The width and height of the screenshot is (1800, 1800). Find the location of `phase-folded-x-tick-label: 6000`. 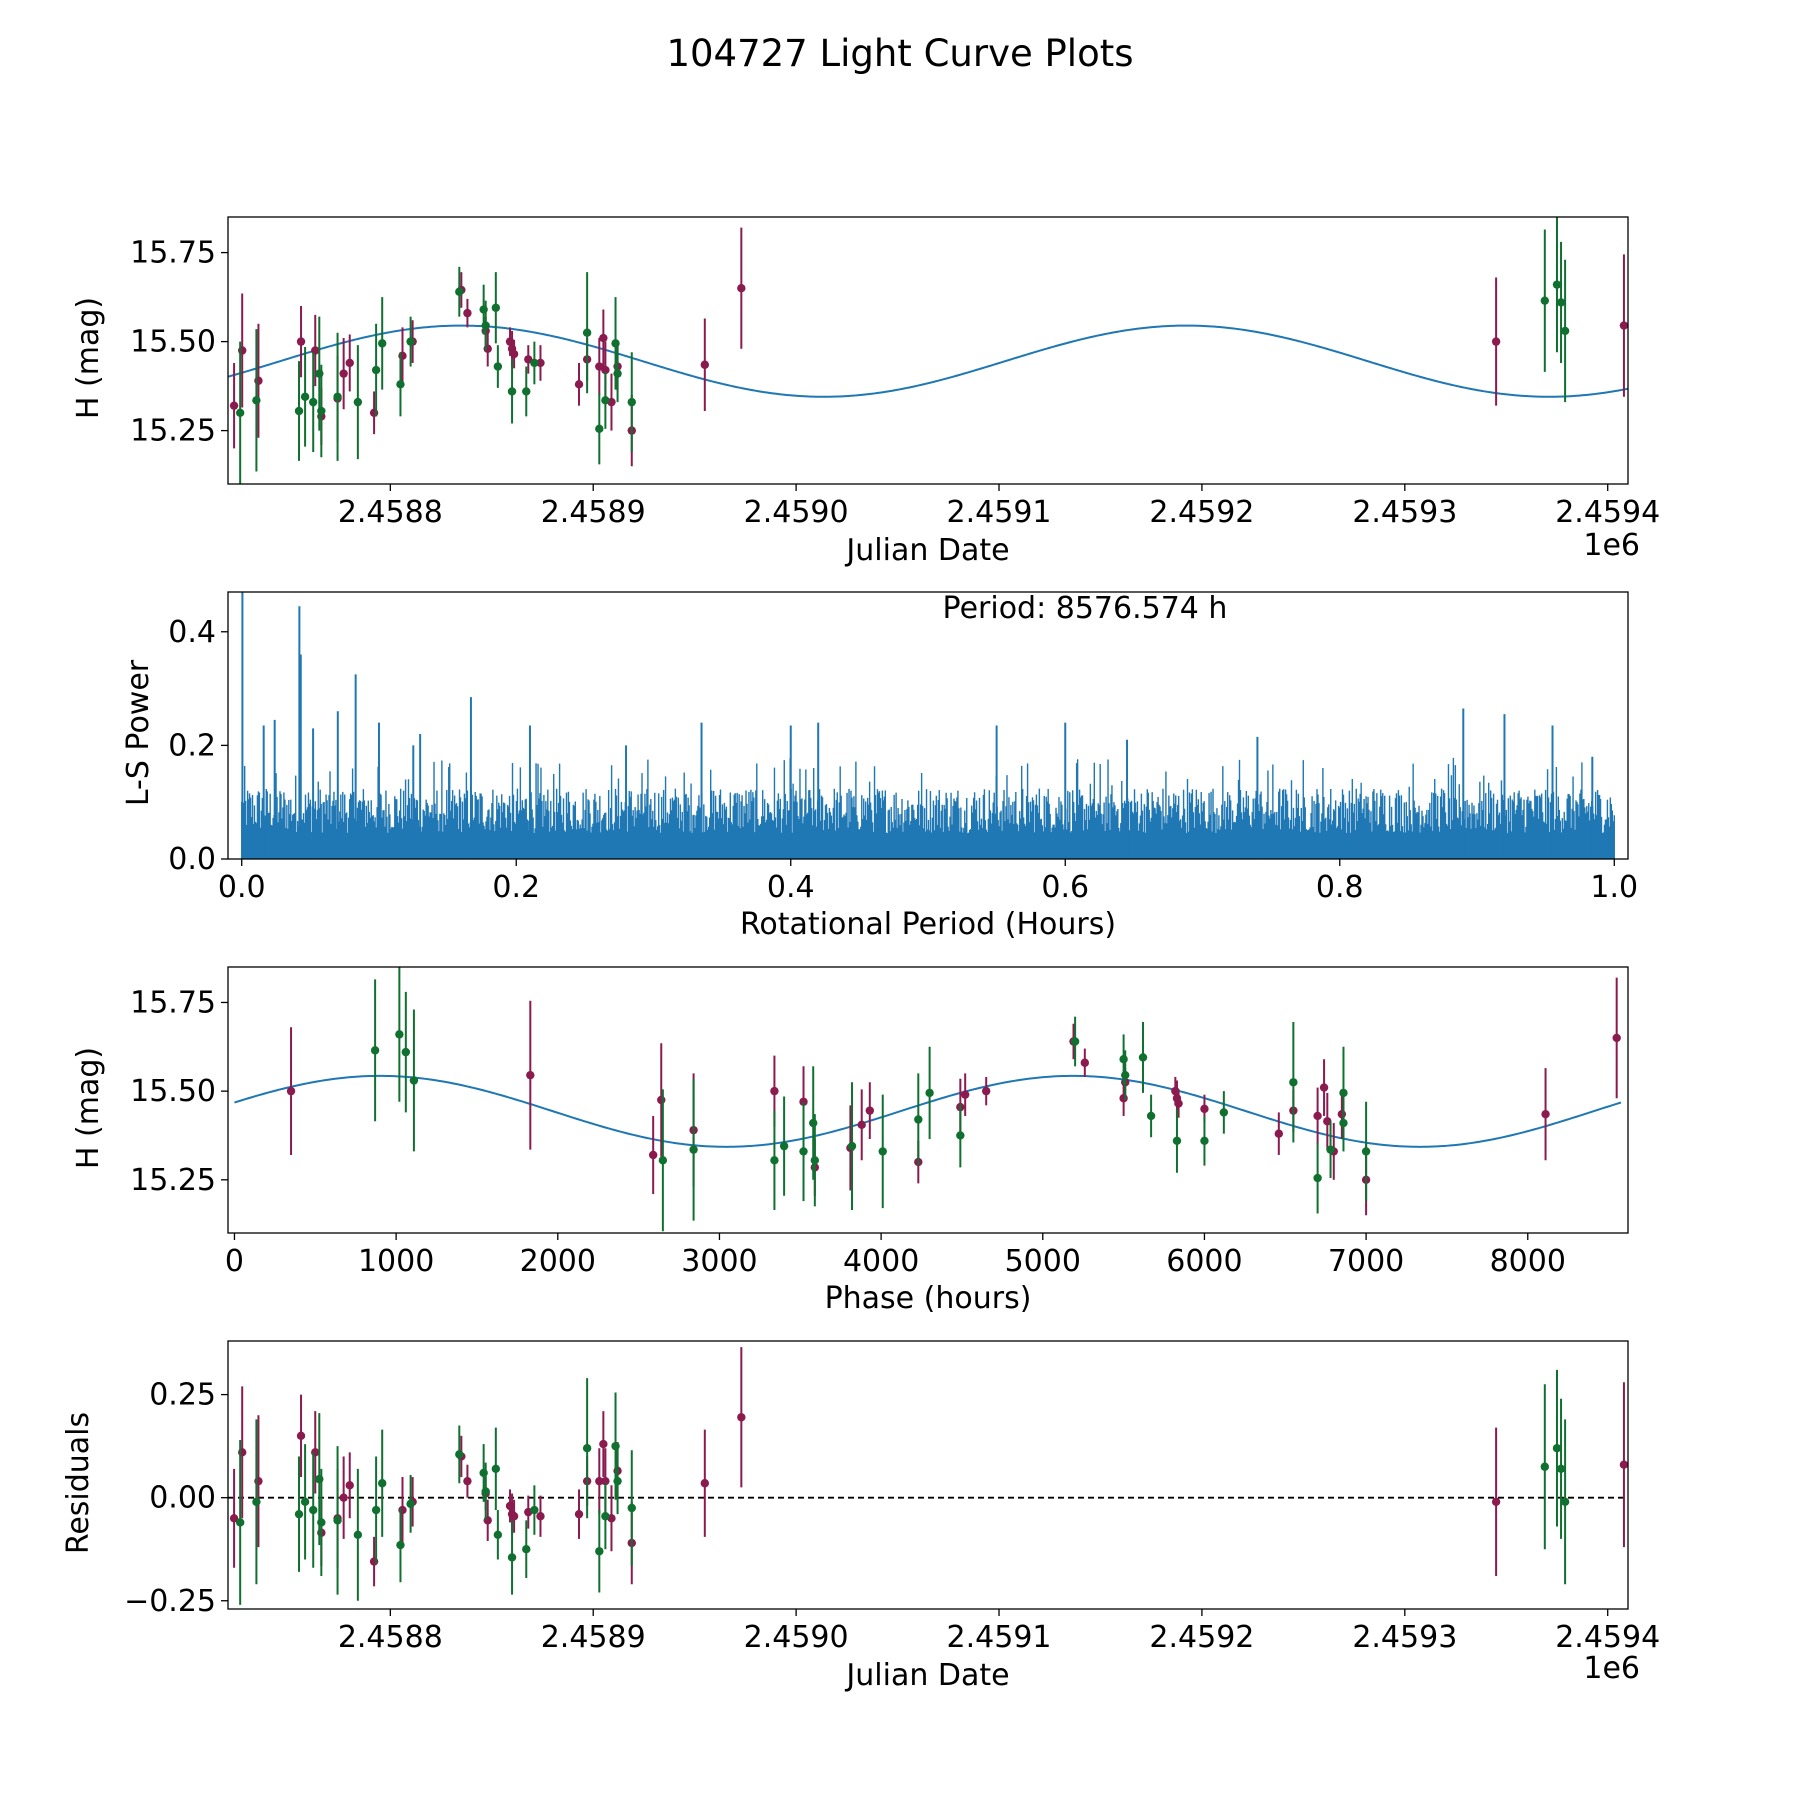

phase-folded-x-tick-label: 6000 is located at coordinates (1204, 1261).